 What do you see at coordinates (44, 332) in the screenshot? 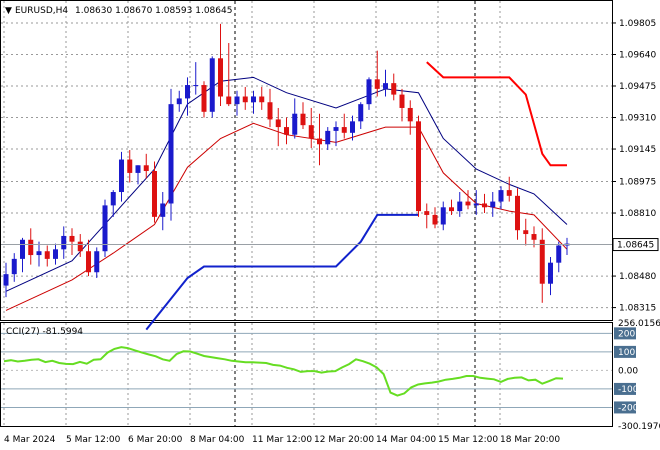
I see `cci-title: CCI(27) -81.5994` at bounding box center [44, 332].